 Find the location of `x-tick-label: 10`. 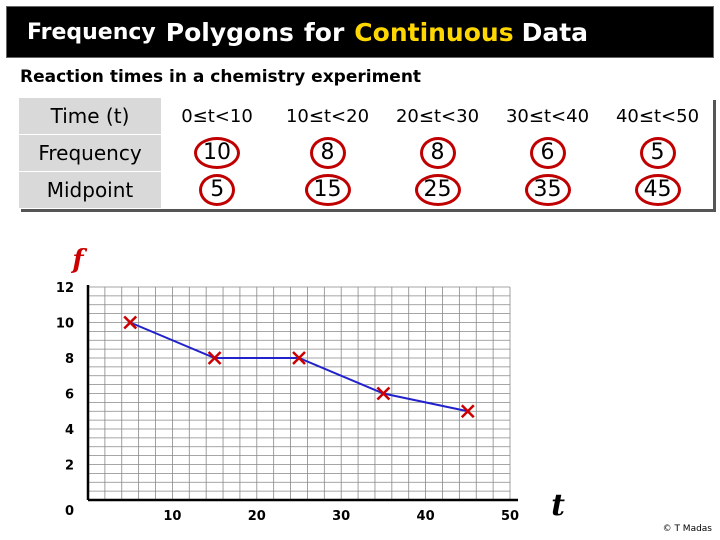

x-tick-label: 10 is located at coordinates (172, 516).